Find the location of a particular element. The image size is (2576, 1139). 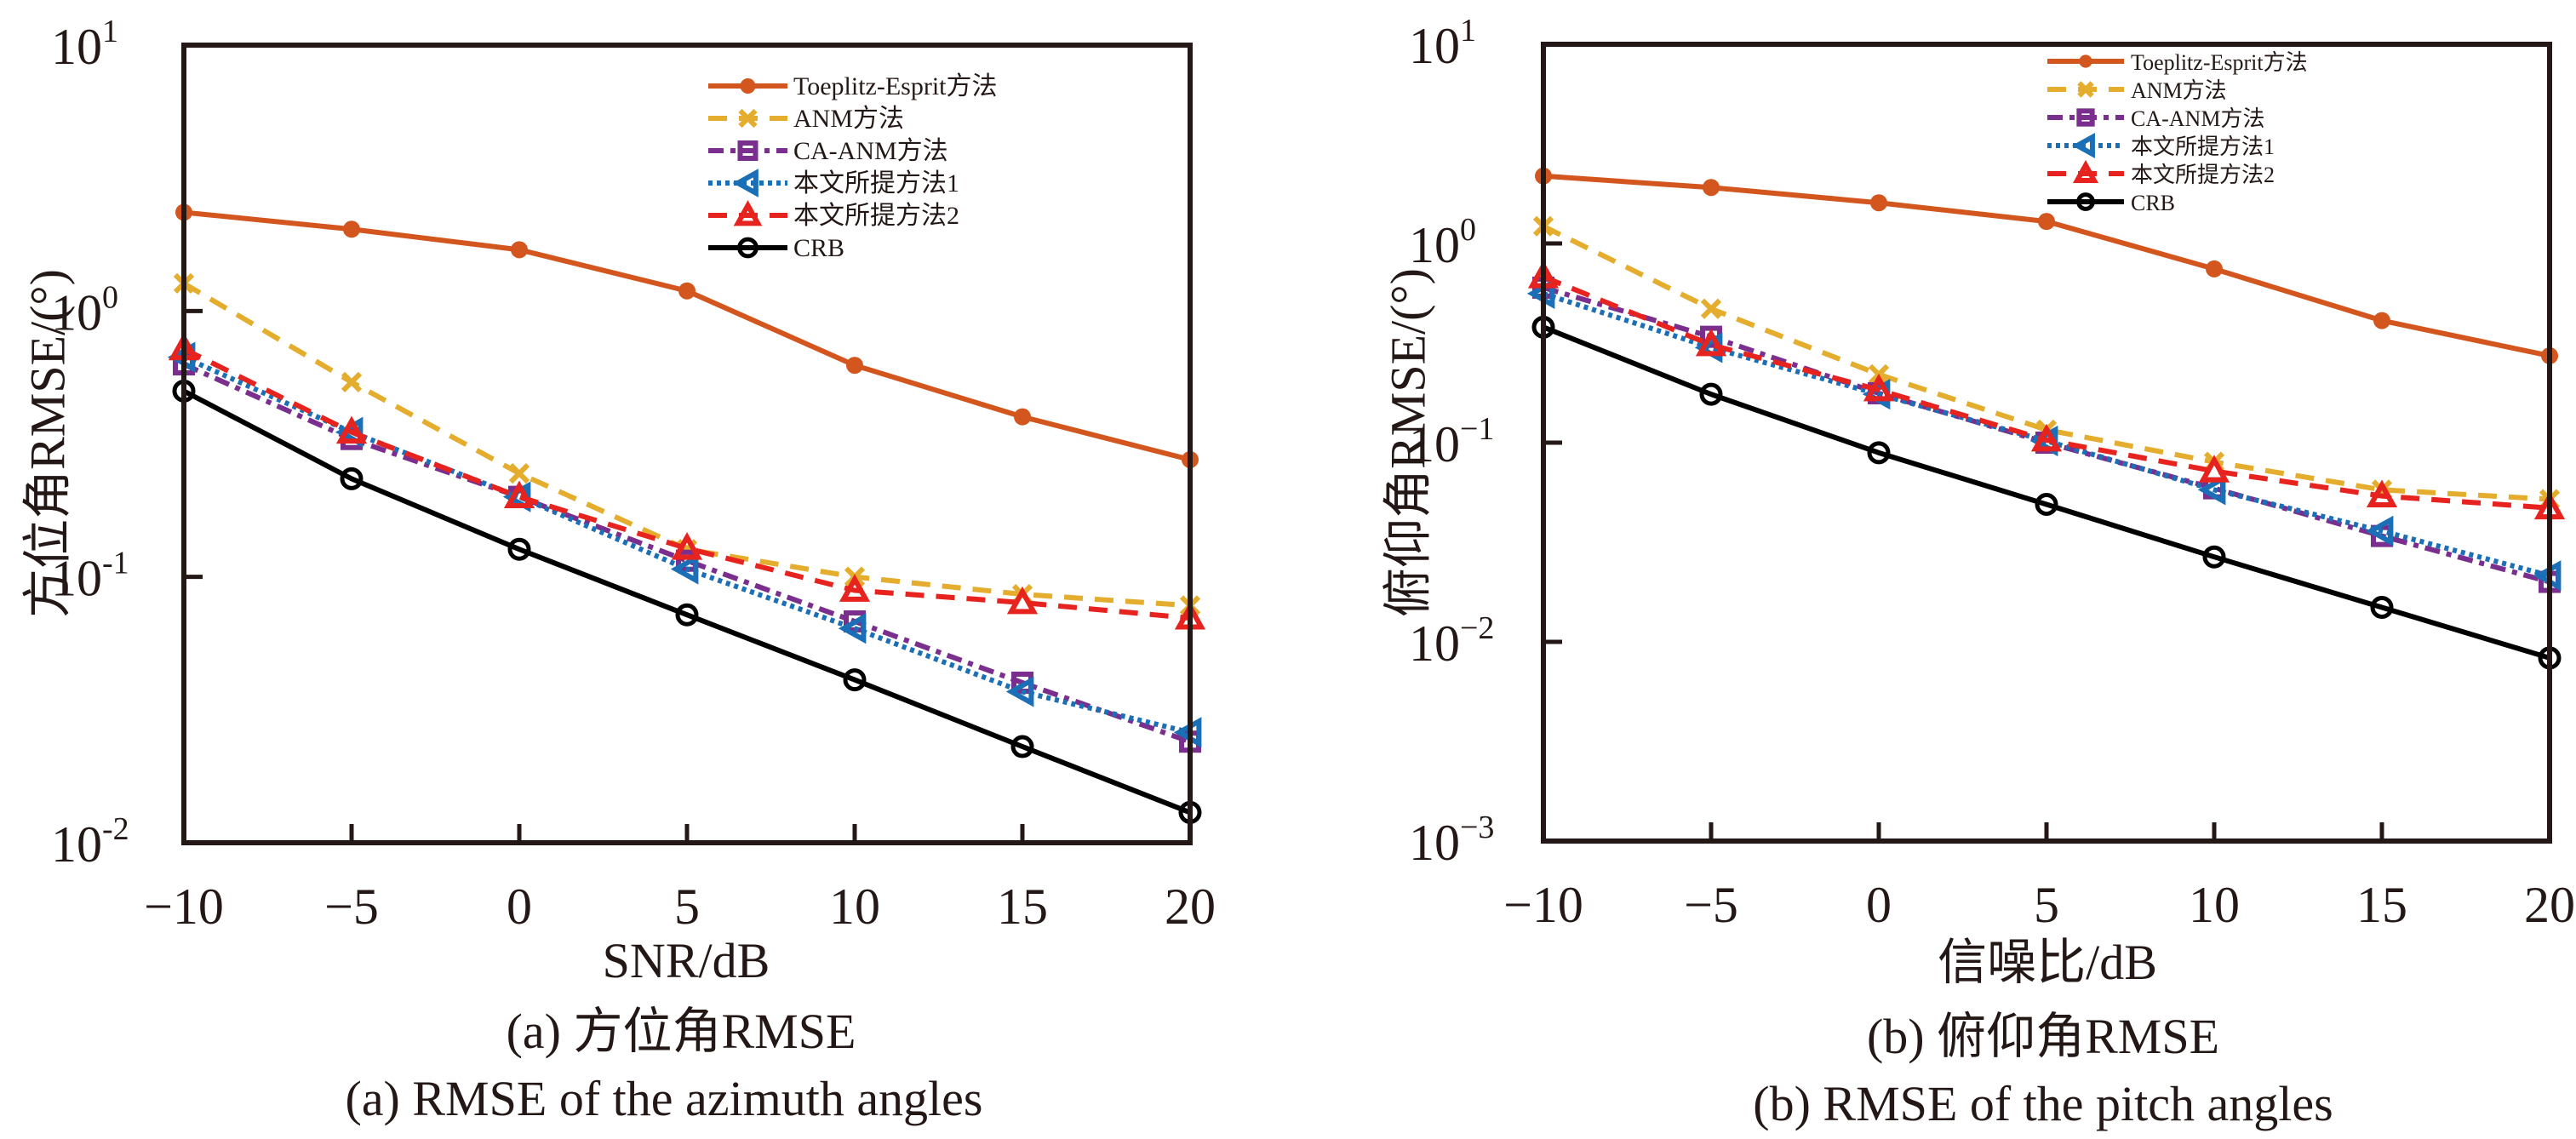

x-tick-label: 0 is located at coordinates (1879, 905).